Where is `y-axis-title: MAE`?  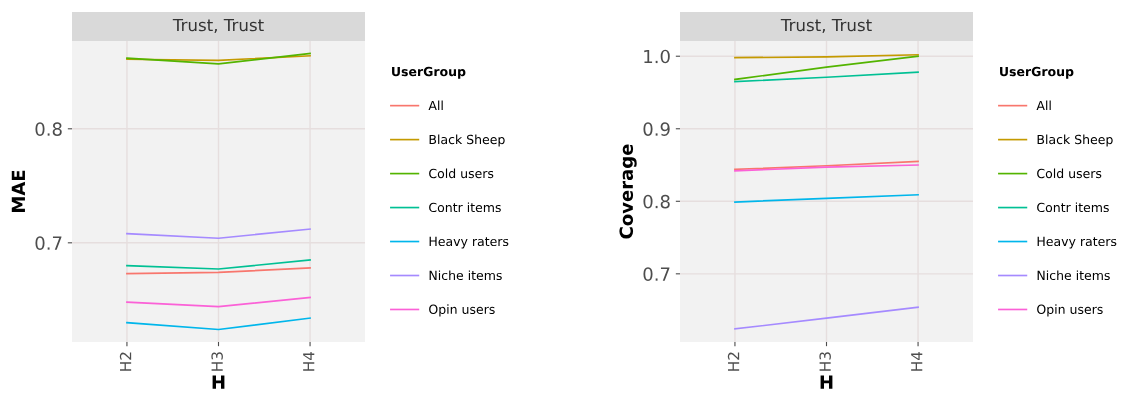 y-axis-title: MAE is located at coordinates (18, 191).